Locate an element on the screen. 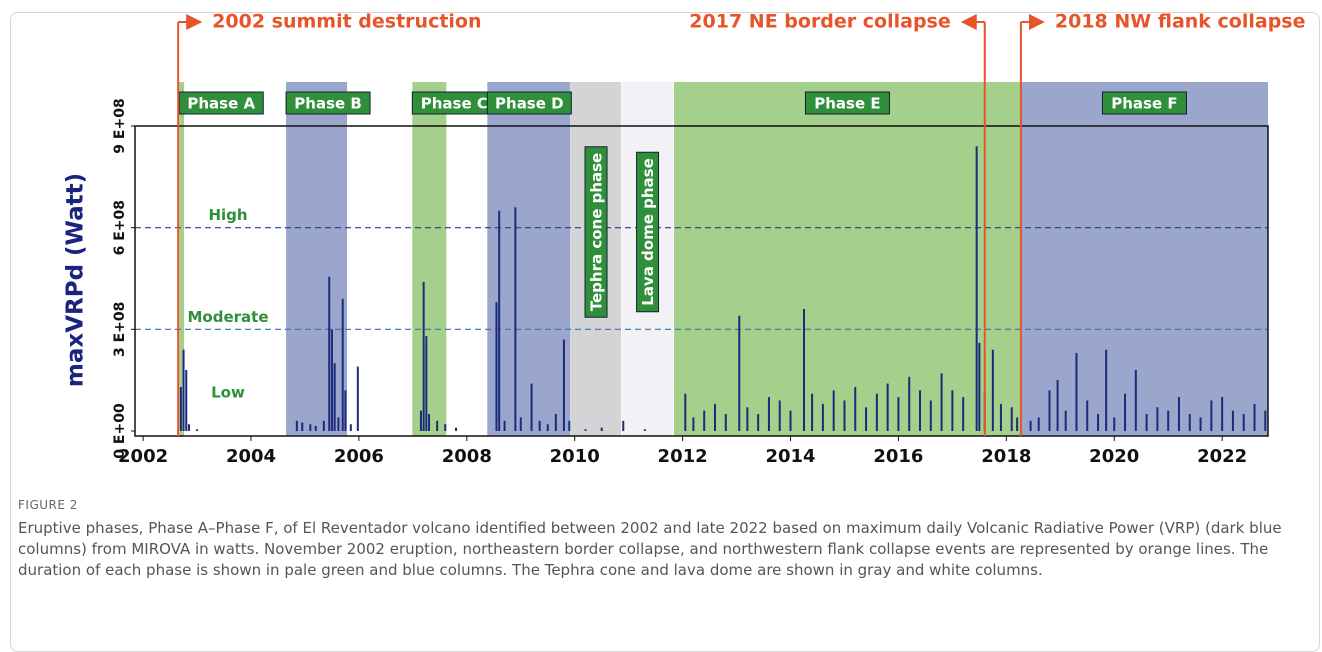  event-label: 2017 NE border collapse is located at coordinates (819, 22).